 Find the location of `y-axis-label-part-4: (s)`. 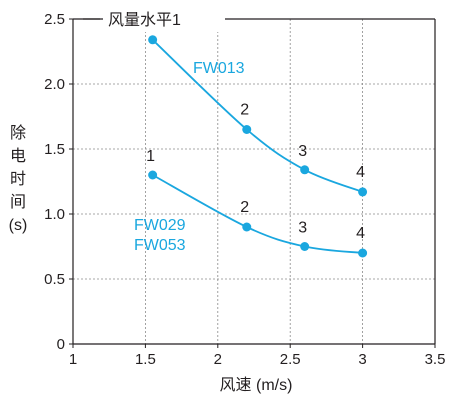

y-axis-label-part-4: (s) is located at coordinates (18, 225).